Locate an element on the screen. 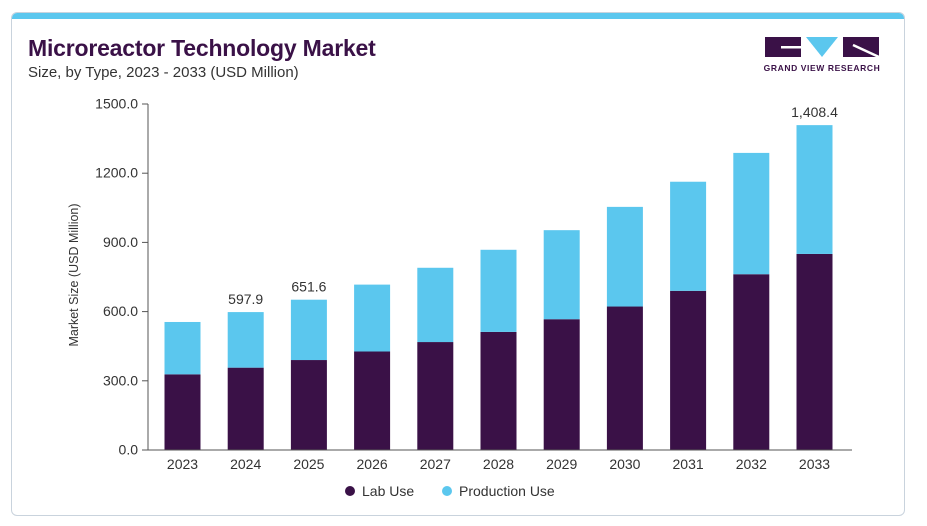  x-tick-label: 2033 is located at coordinates (814, 464).